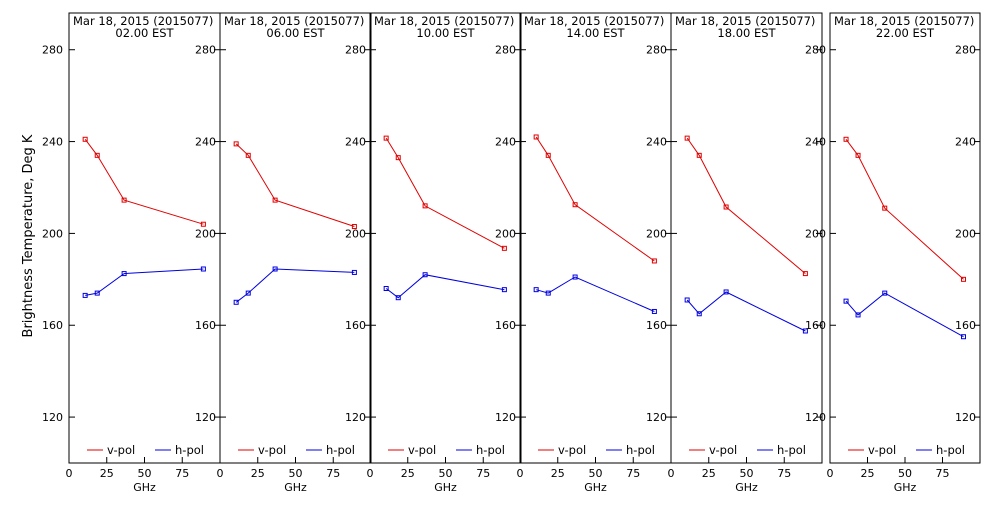 This screenshot has width=1000, height=505. Describe the element at coordinates (595, 33) in the screenshot. I see `panel-subtitle: 14.00 EST` at that location.